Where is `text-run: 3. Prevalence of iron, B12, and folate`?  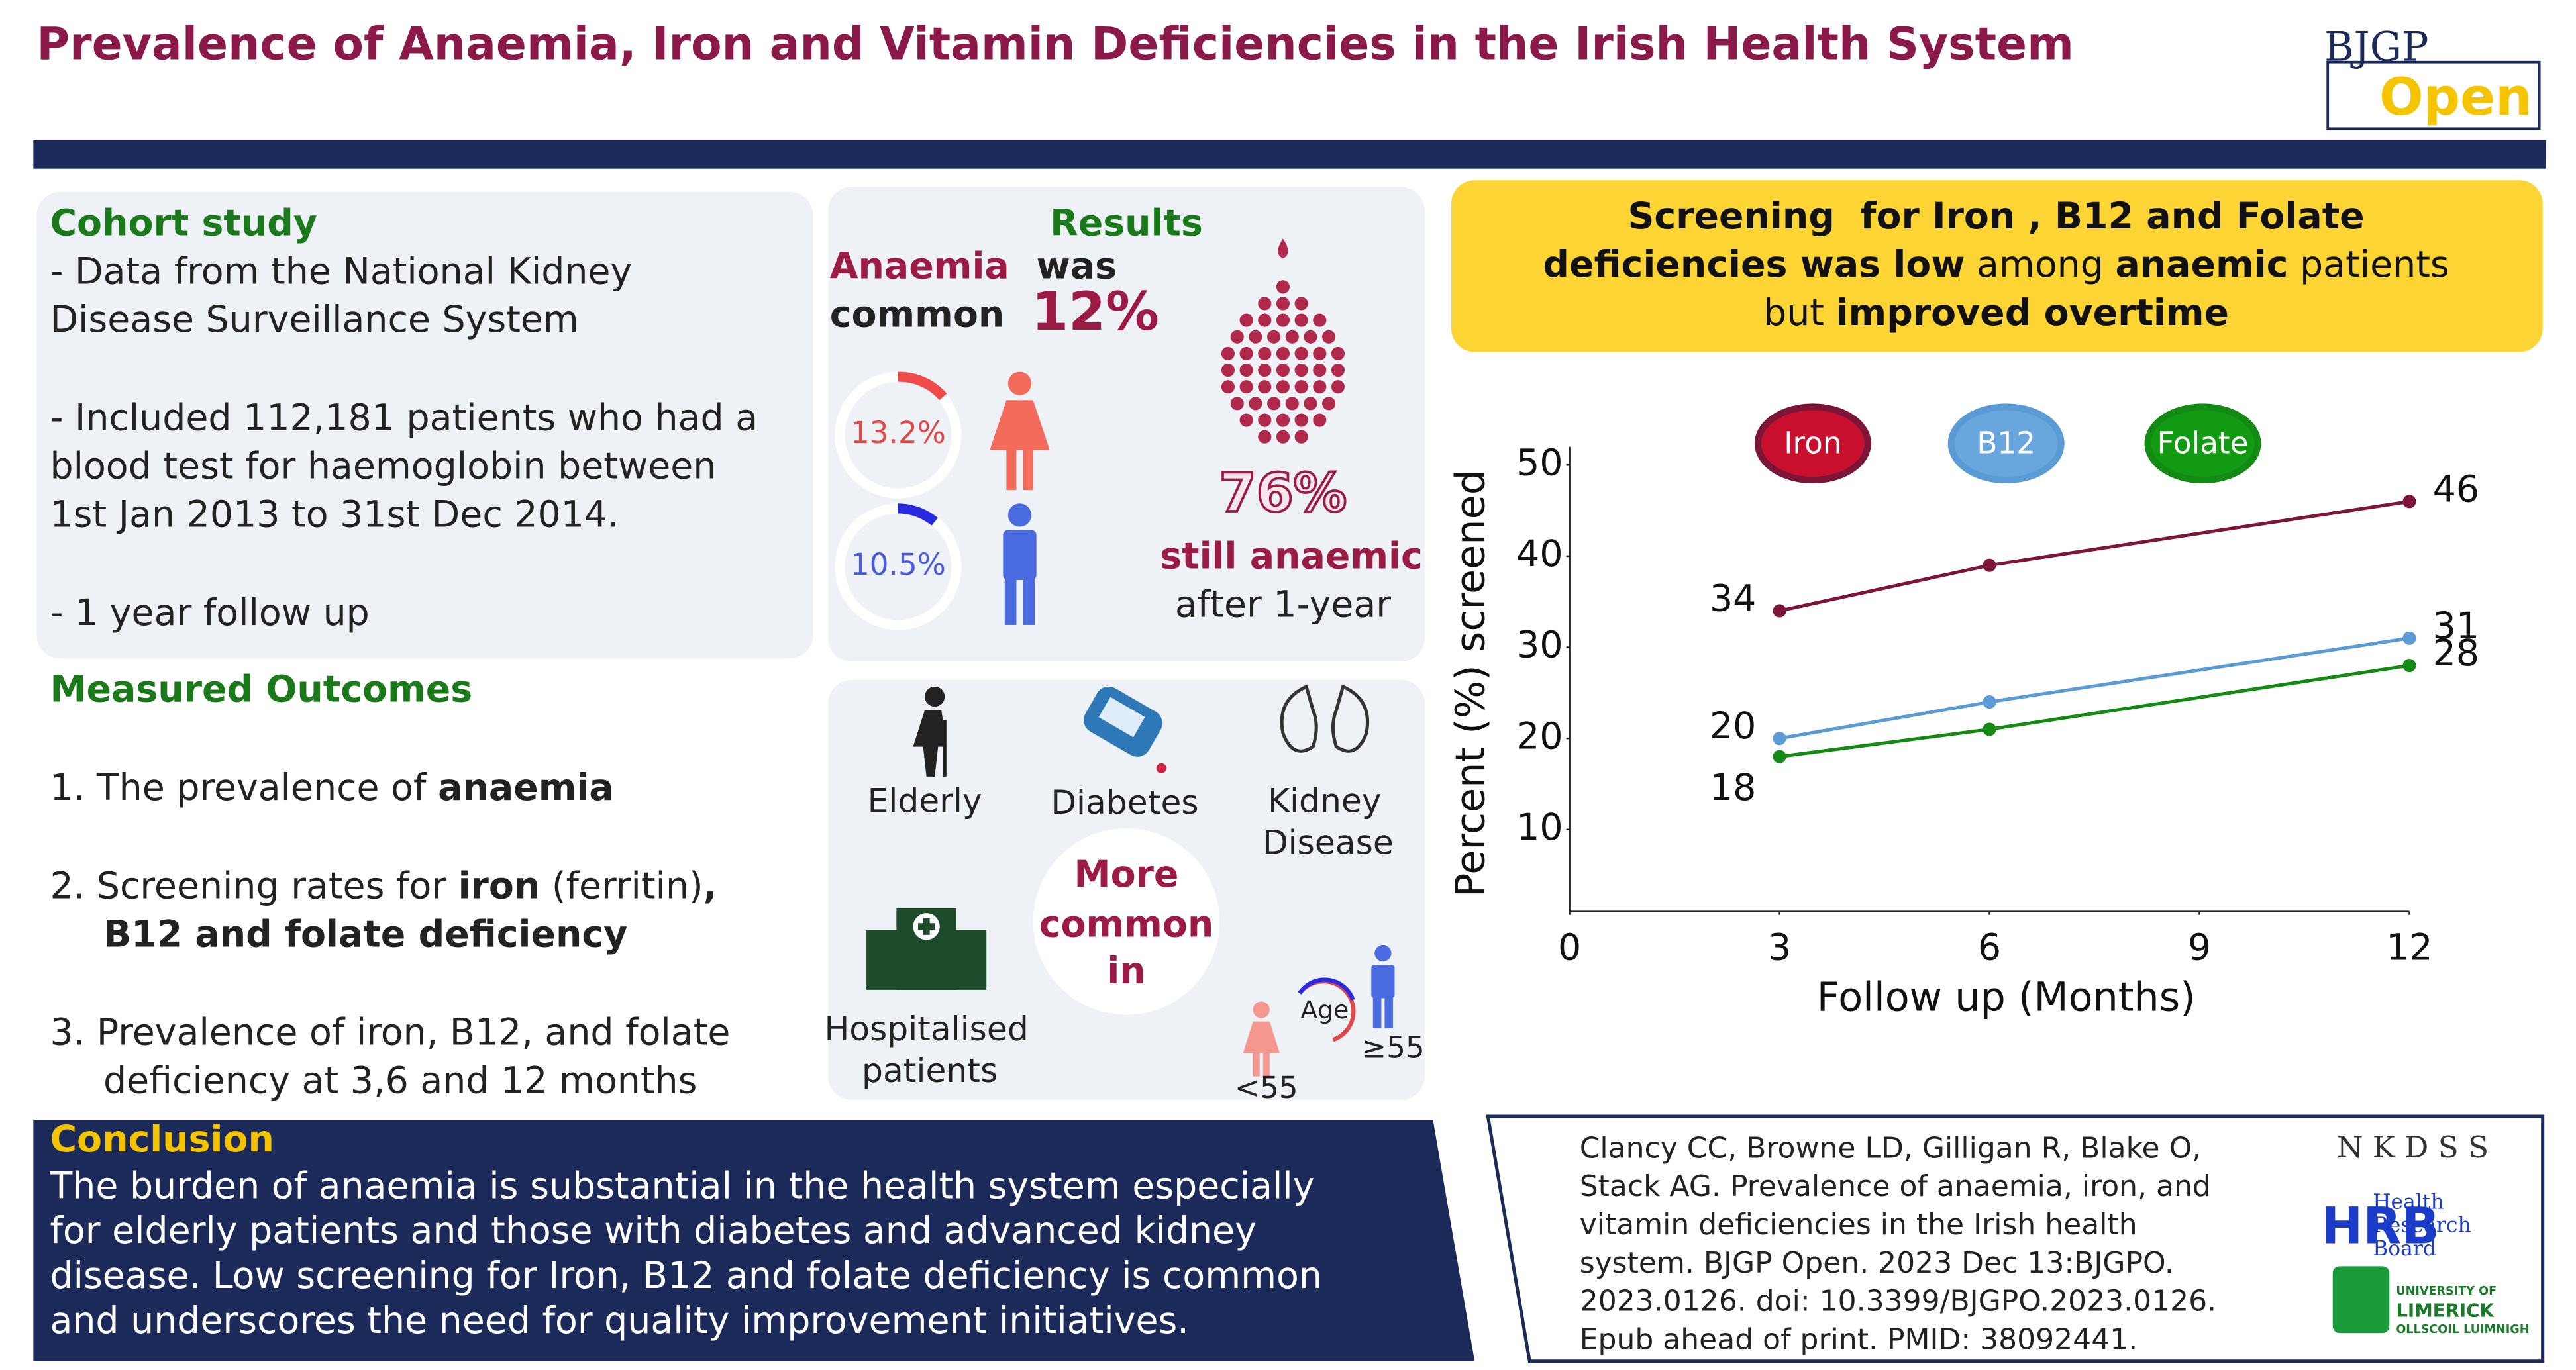
text-run: 3. Prevalence of iron, B12, and folate is located at coordinates (390, 1033).